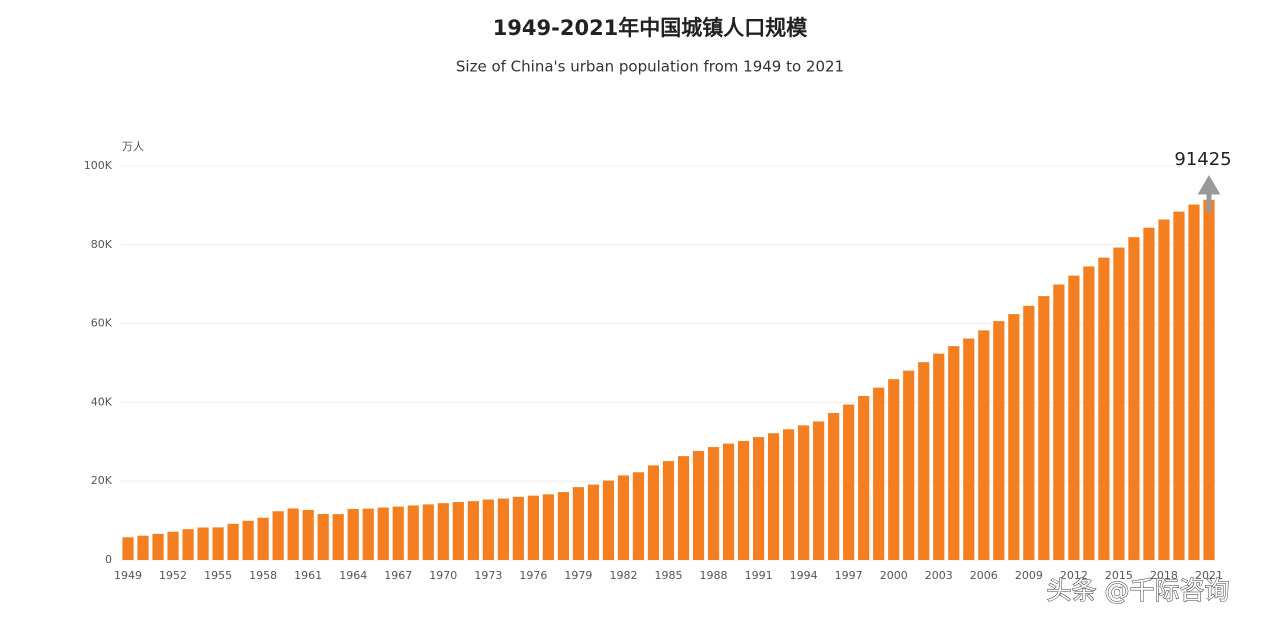 Image resolution: width=1276 pixels, height=626 pixels. Describe the element at coordinates (1209, 193) in the screenshot. I see `annotation-arrow` at that location.